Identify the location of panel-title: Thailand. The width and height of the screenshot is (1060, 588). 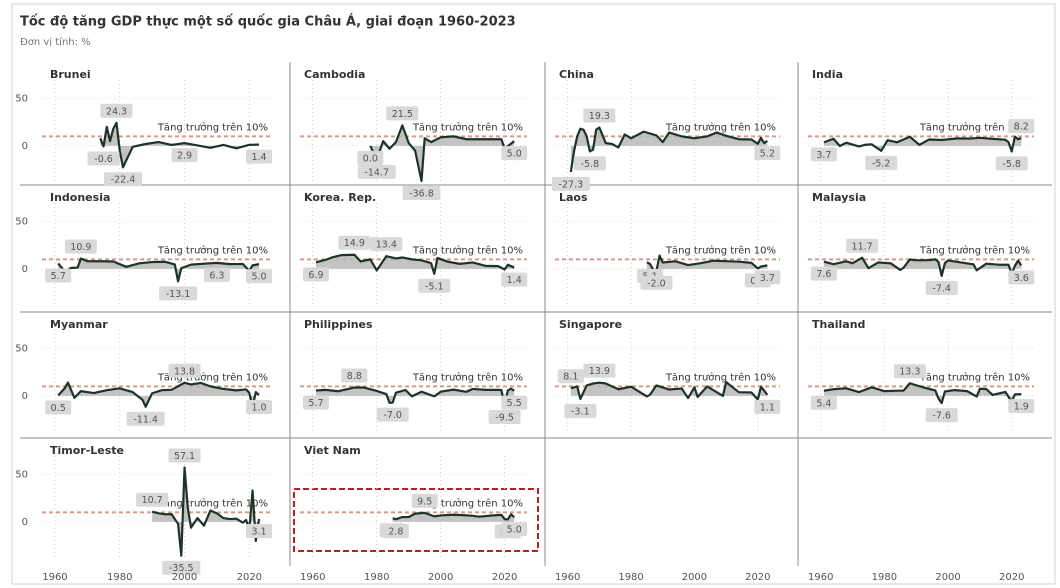
(838, 324).